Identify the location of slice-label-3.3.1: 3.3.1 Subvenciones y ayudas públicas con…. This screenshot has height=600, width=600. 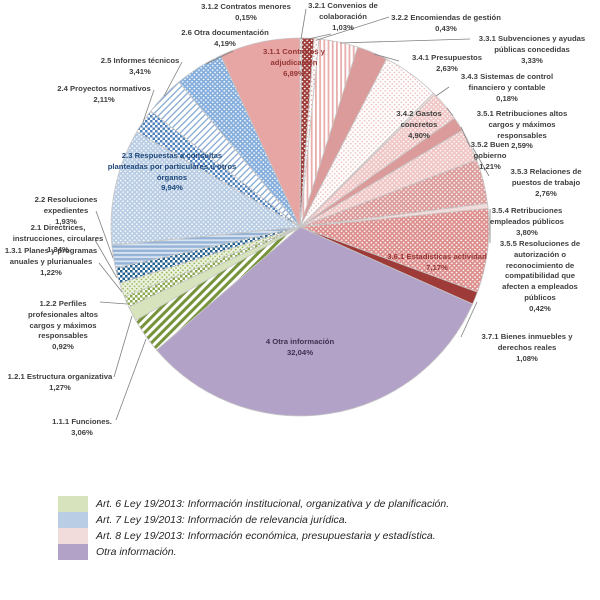
(532, 50).